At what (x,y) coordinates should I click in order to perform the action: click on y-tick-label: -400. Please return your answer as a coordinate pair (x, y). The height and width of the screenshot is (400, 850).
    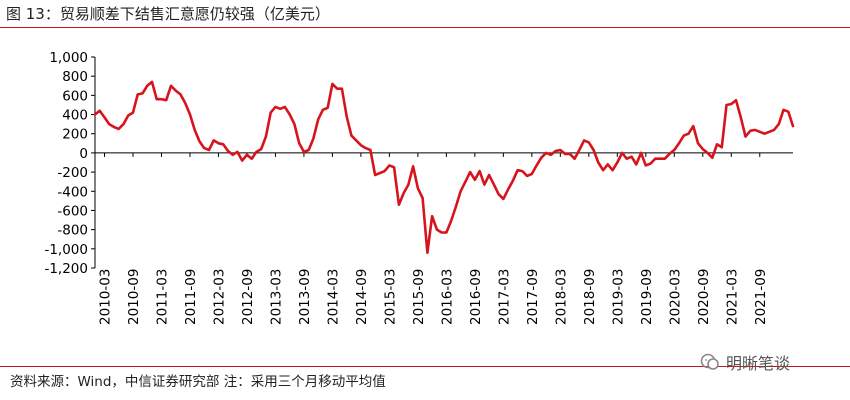
    Looking at the image, I should click on (72, 192).